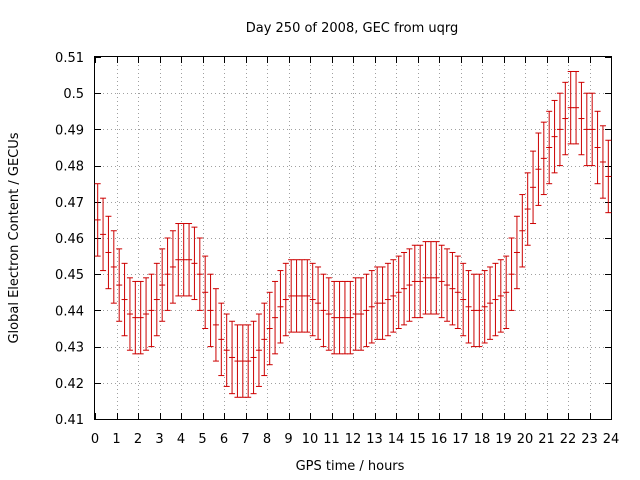  Describe the element at coordinates (245, 439) in the screenshot. I see `x-tick-label: 7` at that location.